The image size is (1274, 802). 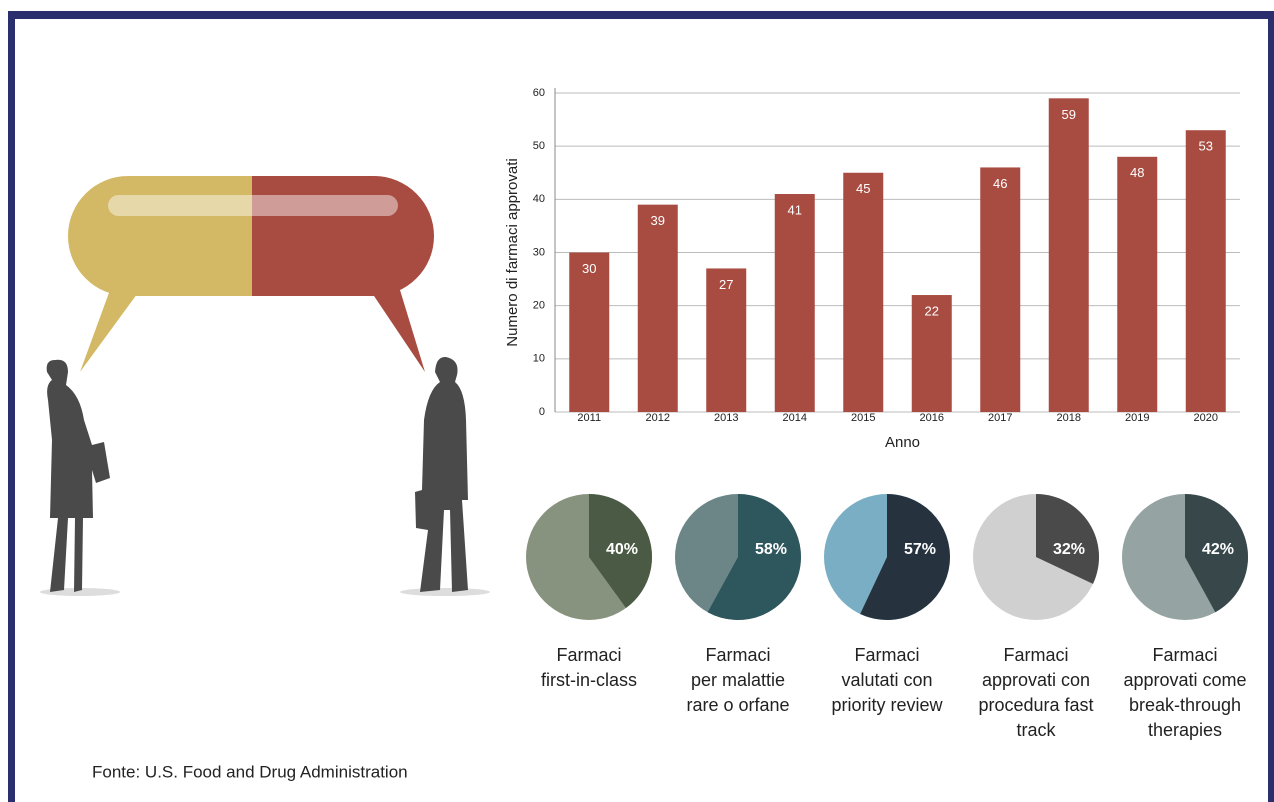 I want to click on x-axis-label: Anno, so click(x=902, y=442).